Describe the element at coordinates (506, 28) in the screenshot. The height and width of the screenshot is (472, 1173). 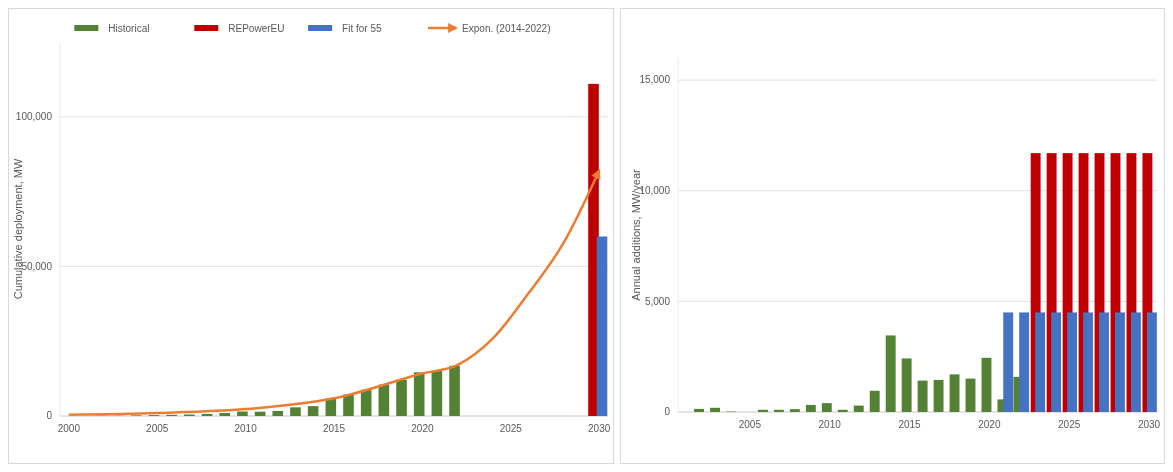
I see `legend-label: Expon. (2014-2022)` at that location.